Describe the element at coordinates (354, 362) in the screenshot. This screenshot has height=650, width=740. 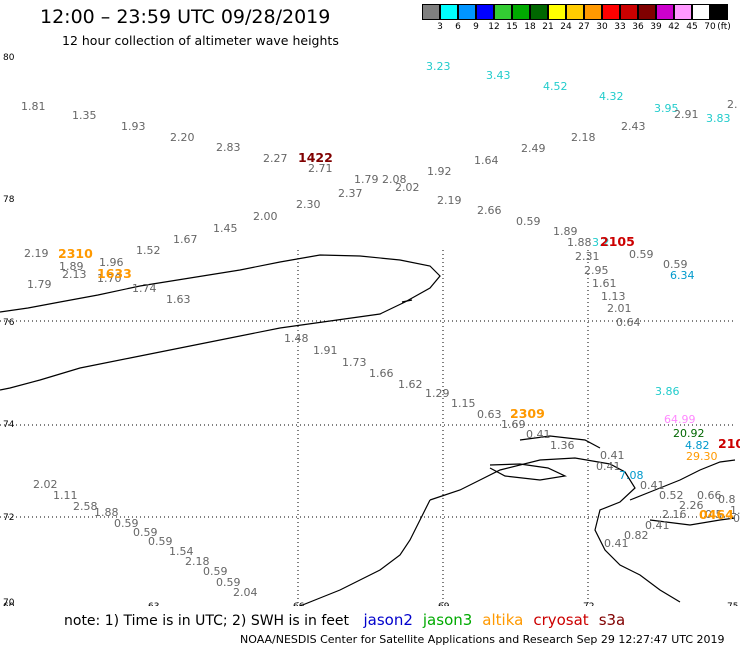
I see `wave-height-value: 1.73` at that location.